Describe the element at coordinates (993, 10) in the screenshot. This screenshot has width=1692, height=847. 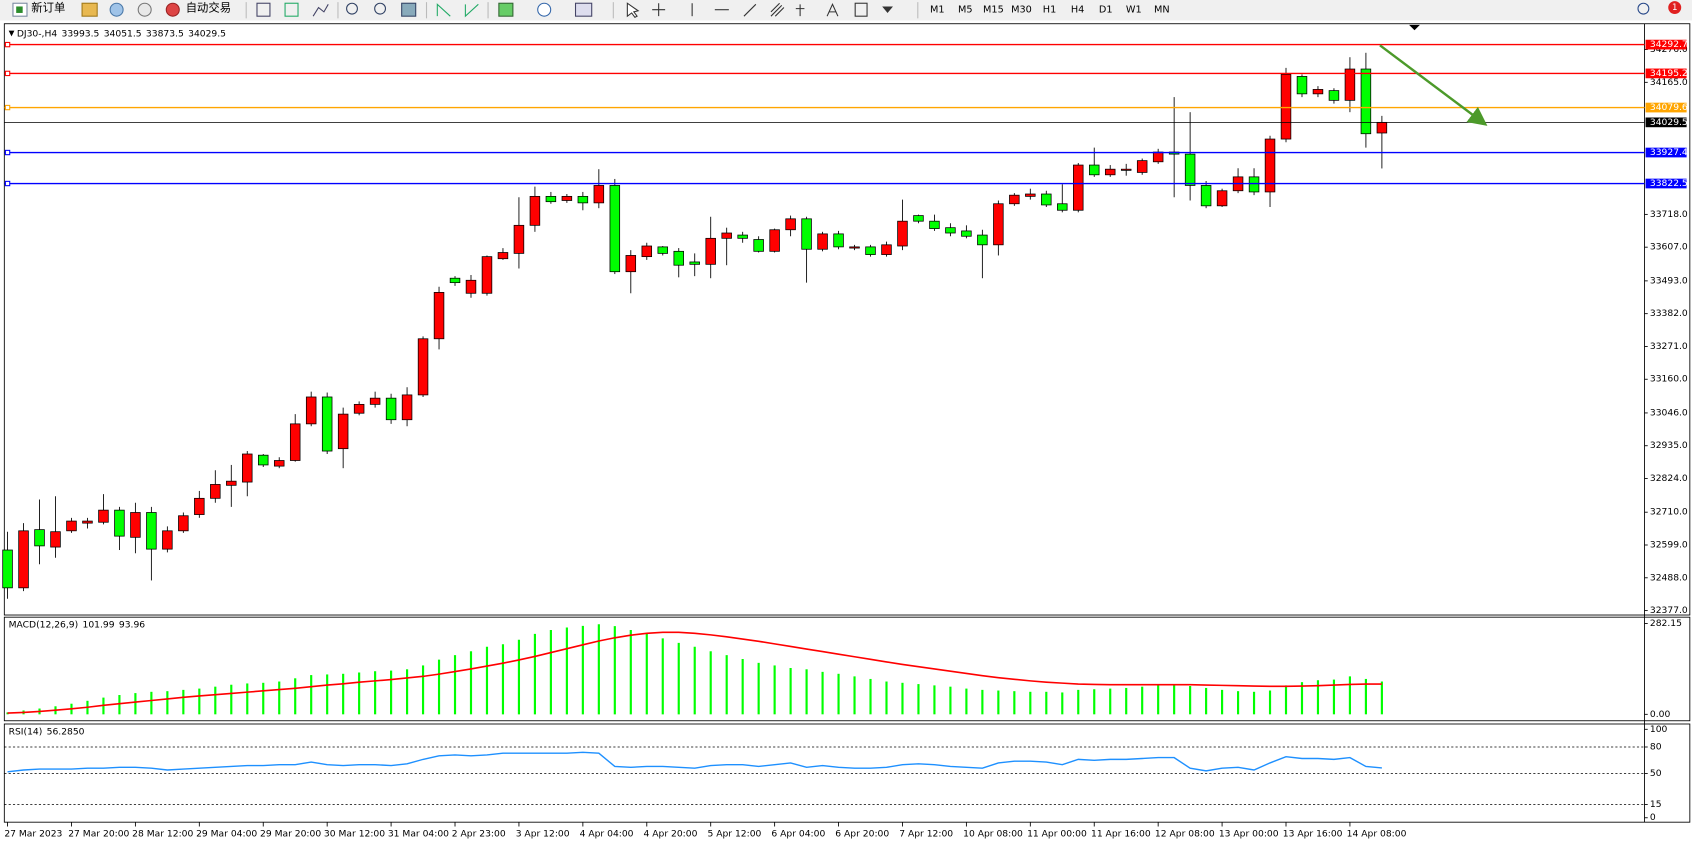
I see `timeframe-button: M15` at that location.